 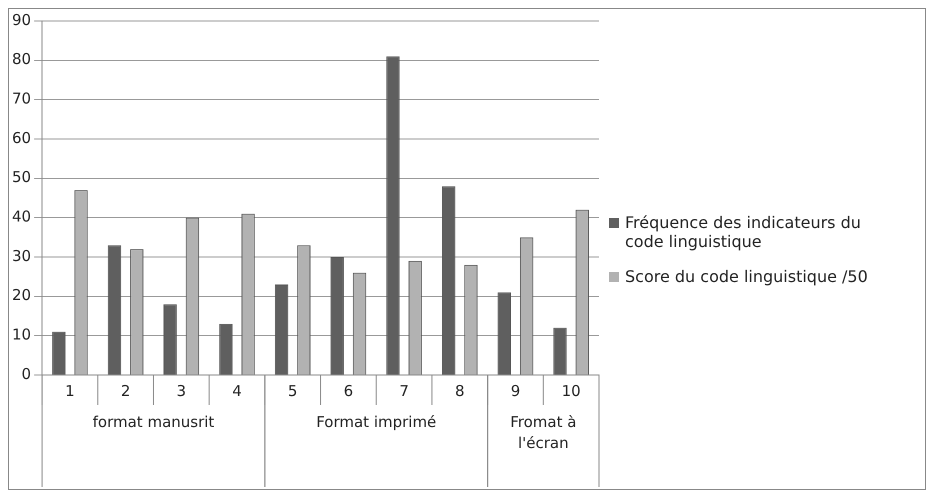 I want to click on legend-label: Fréquence des indicateurs du code linguistique, so click(x=743, y=231).